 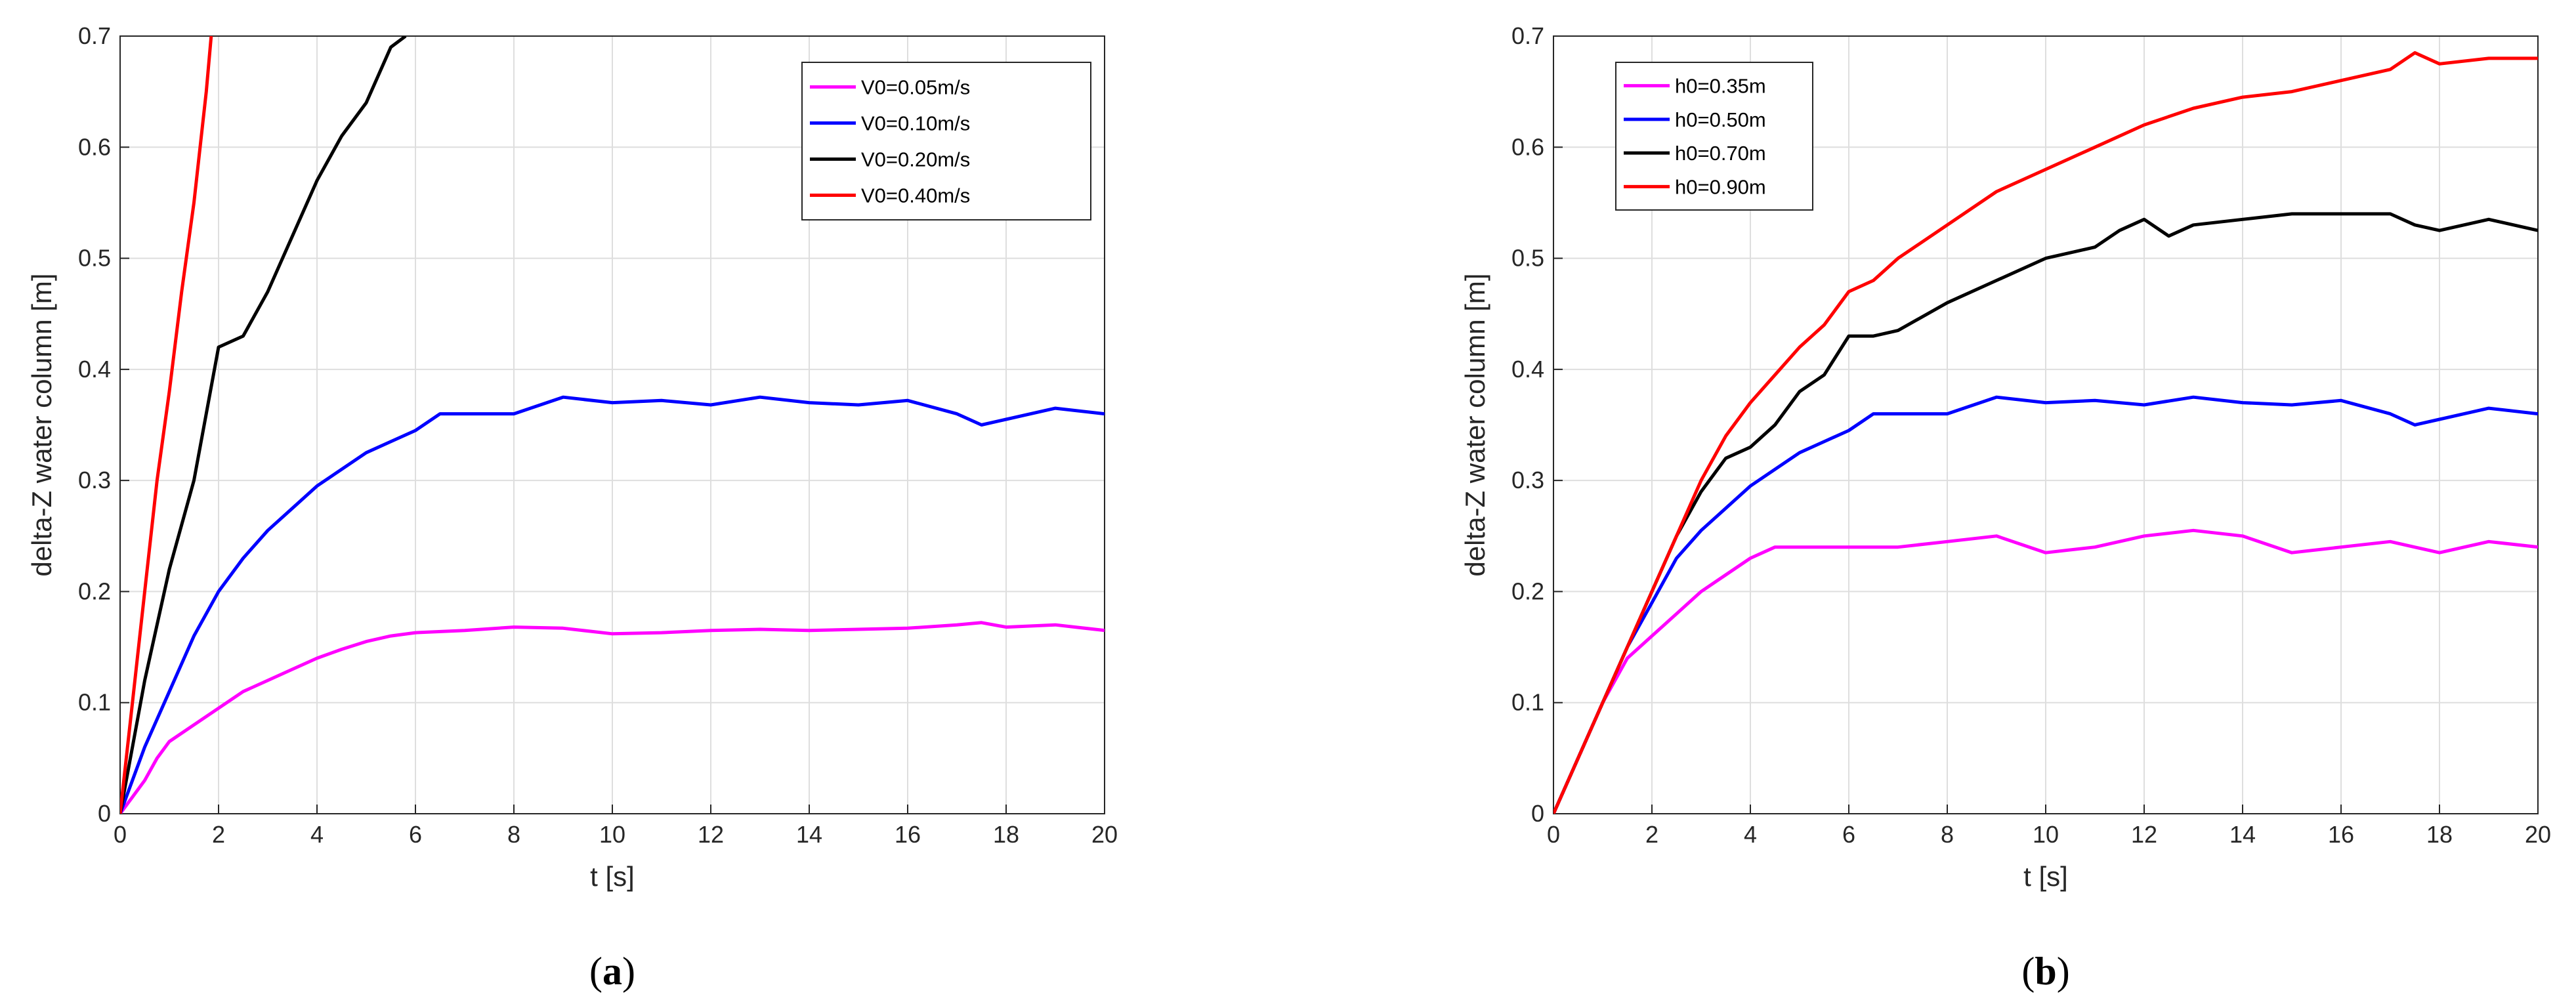 I want to click on legend-label: h0=0.50m, so click(x=1720, y=119).